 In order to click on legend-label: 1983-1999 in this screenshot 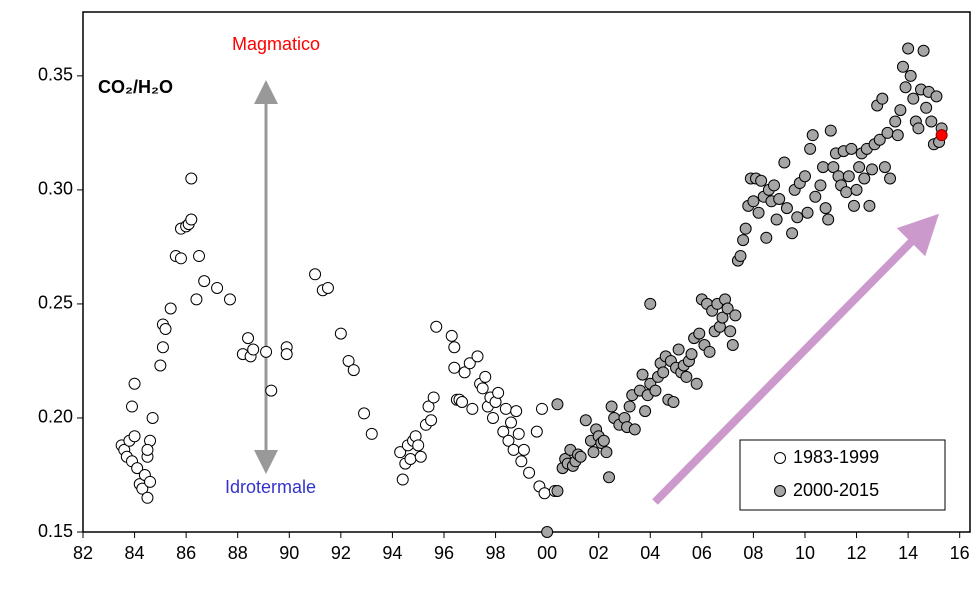, I will do `click(836, 457)`.